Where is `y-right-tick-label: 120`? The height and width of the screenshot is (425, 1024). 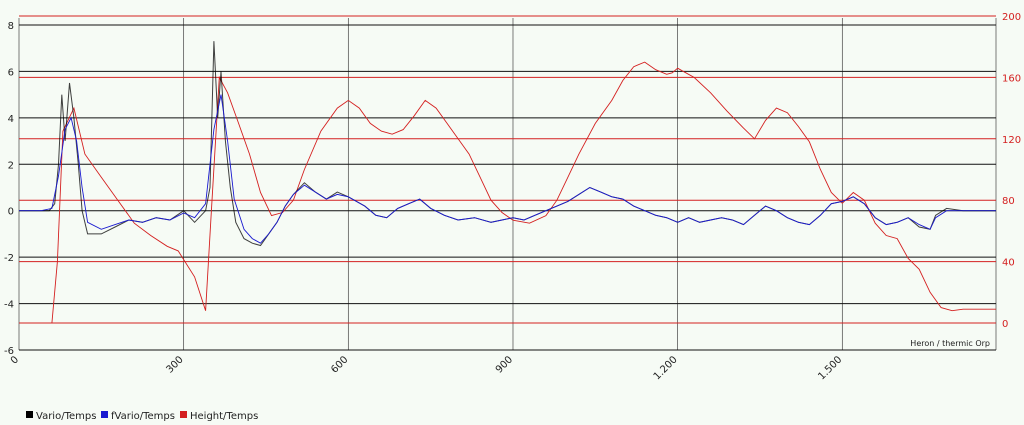 y-right-tick-label: 120 is located at coordinates (1011, 140).